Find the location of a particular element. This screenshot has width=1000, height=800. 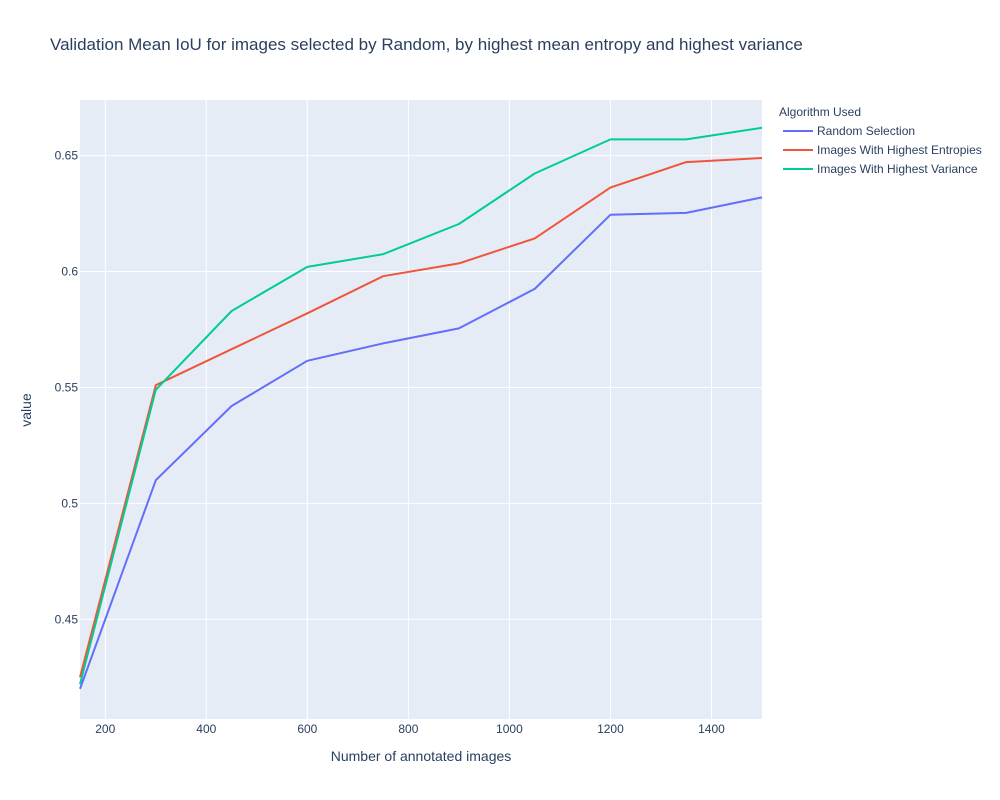

y-tick-label: 0.45 is located at coordinates (67, 619).